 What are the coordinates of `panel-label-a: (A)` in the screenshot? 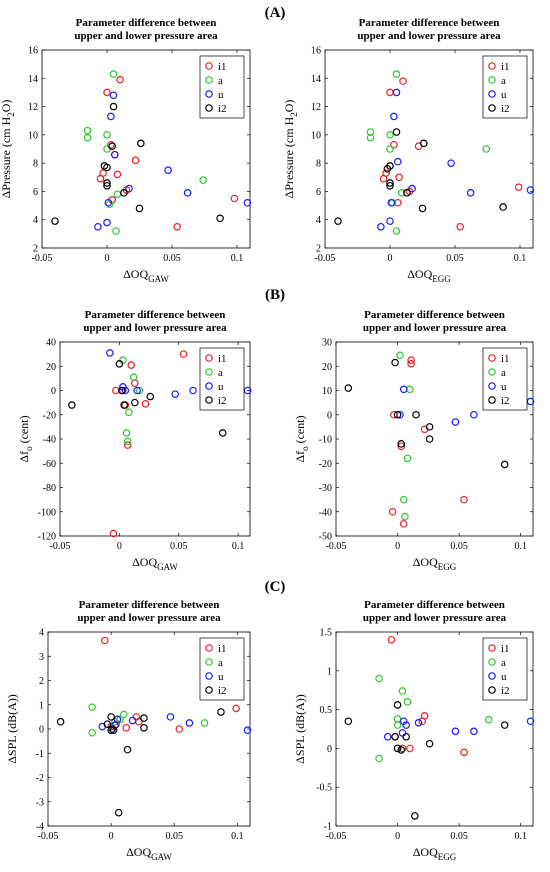 It's located at (275, 13).